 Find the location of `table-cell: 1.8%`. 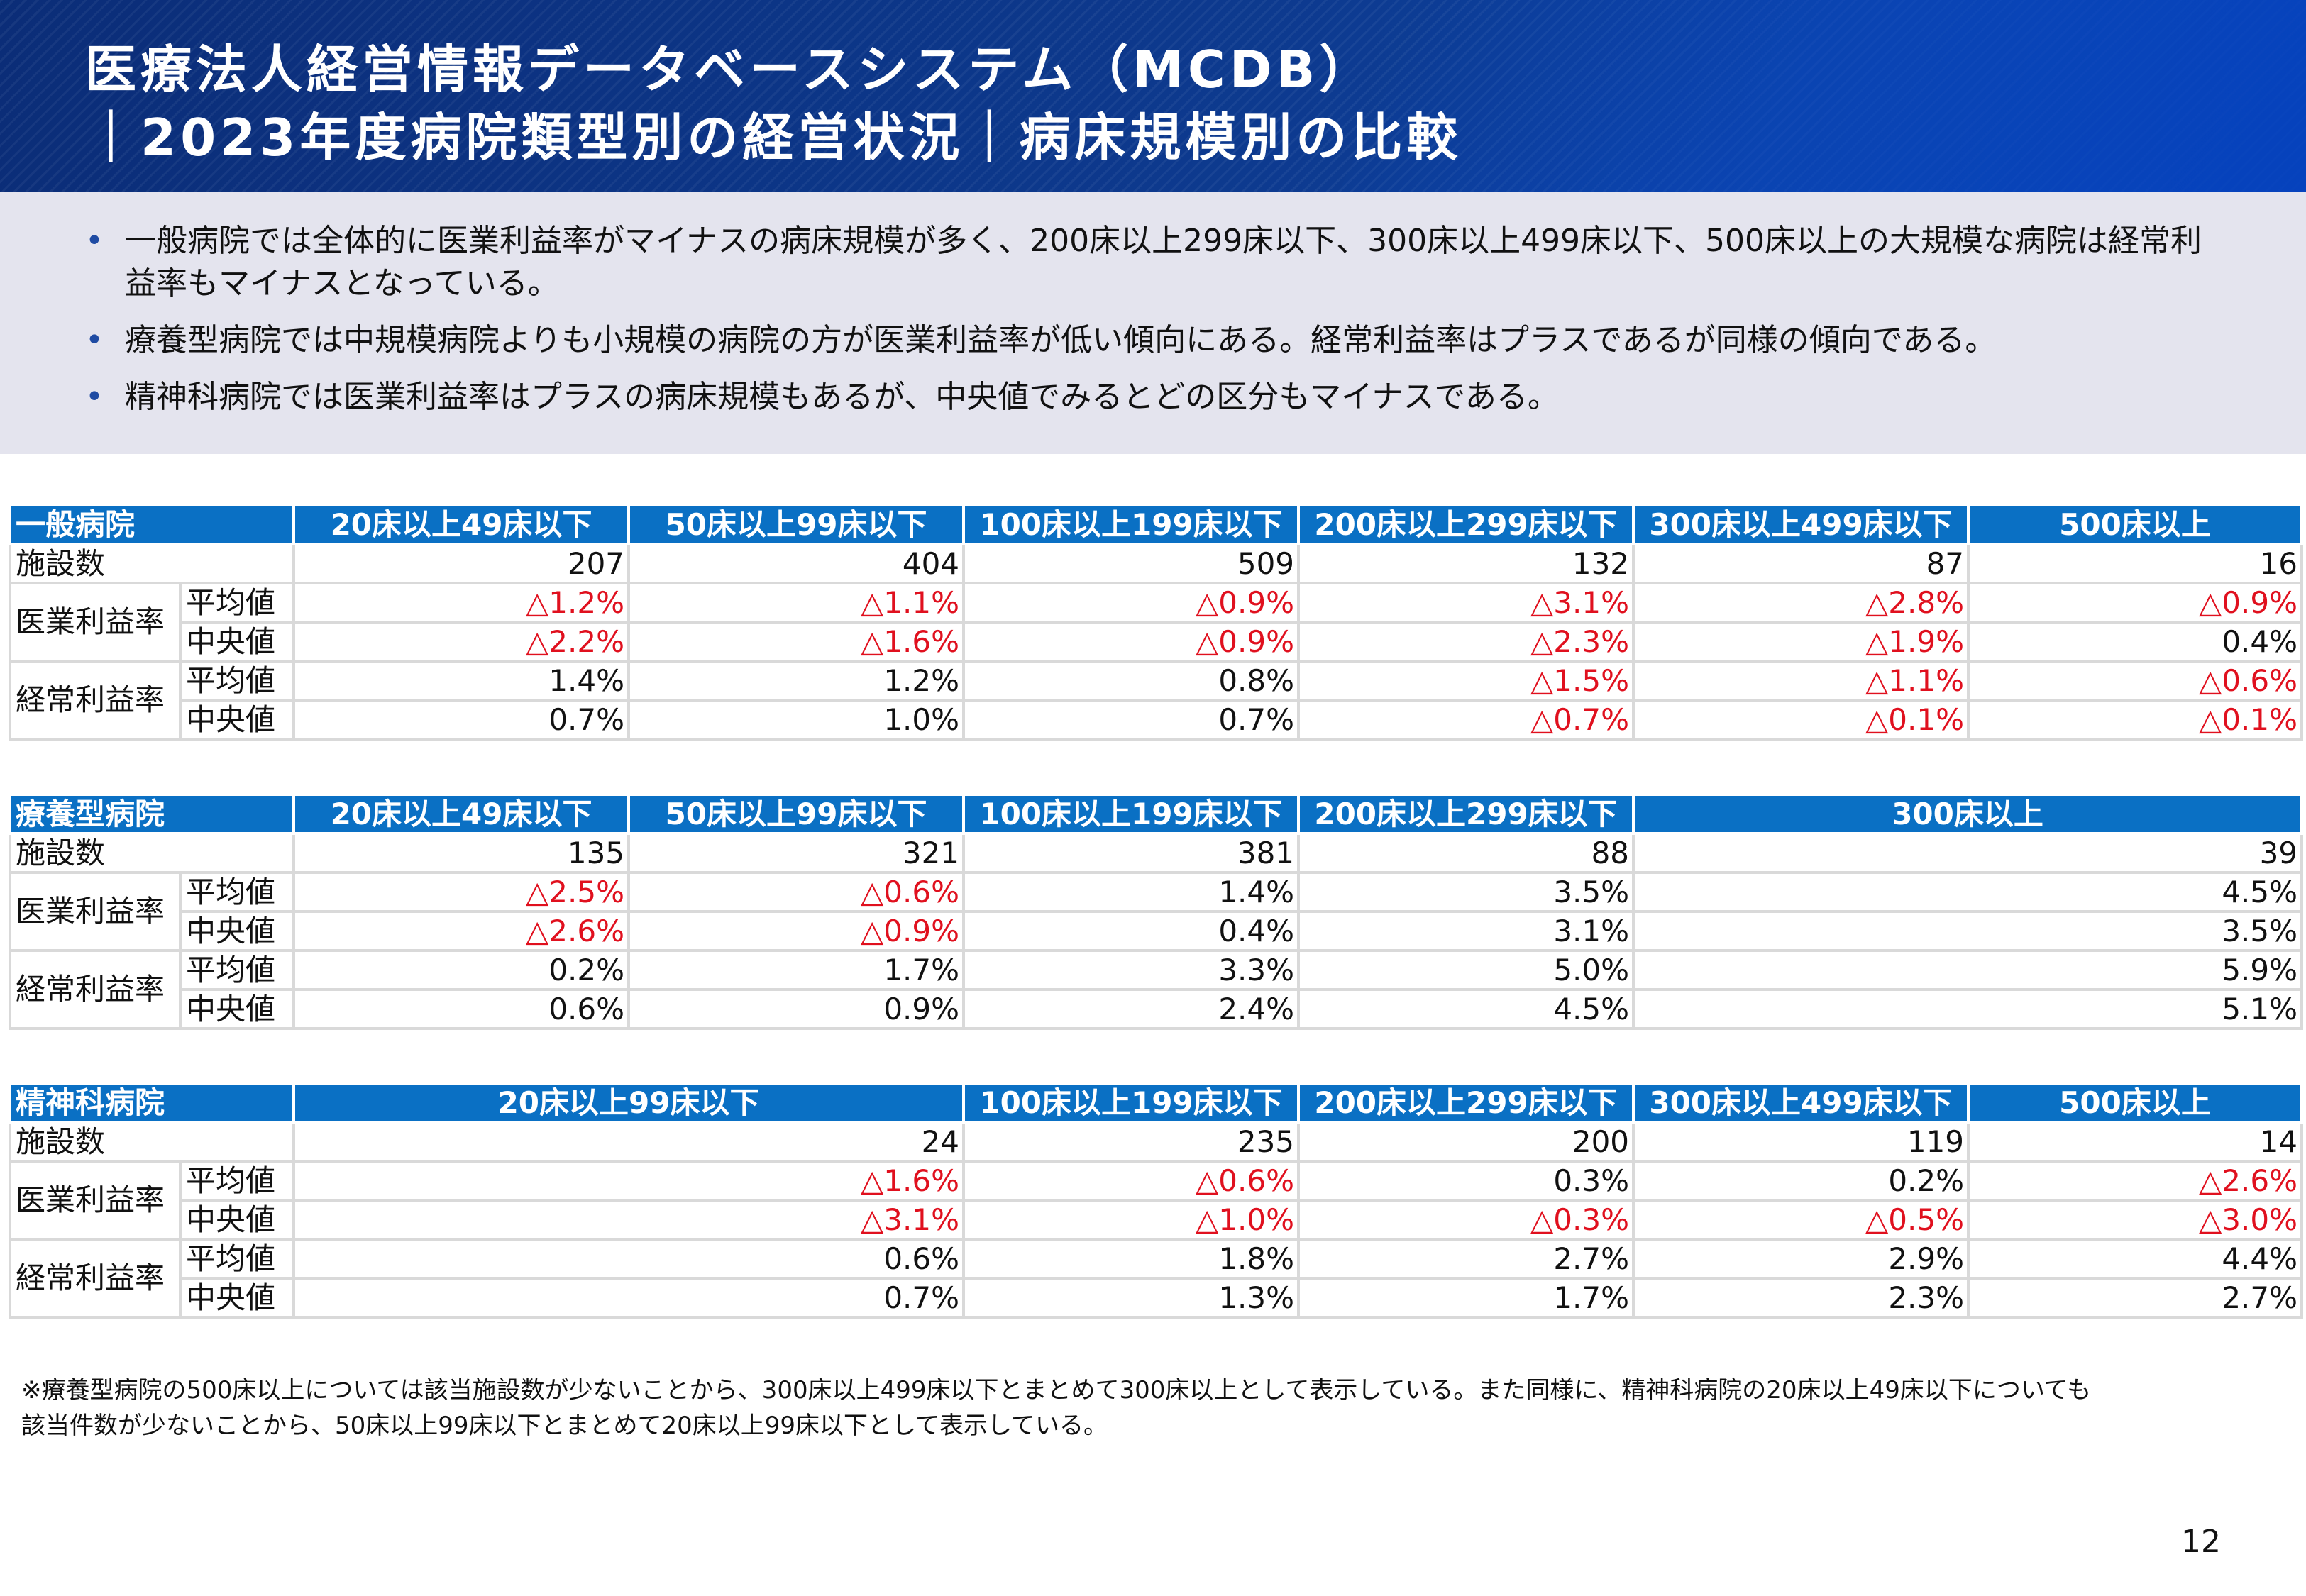

table-cell: 1.8% is located at coordinates (1131, 1259).